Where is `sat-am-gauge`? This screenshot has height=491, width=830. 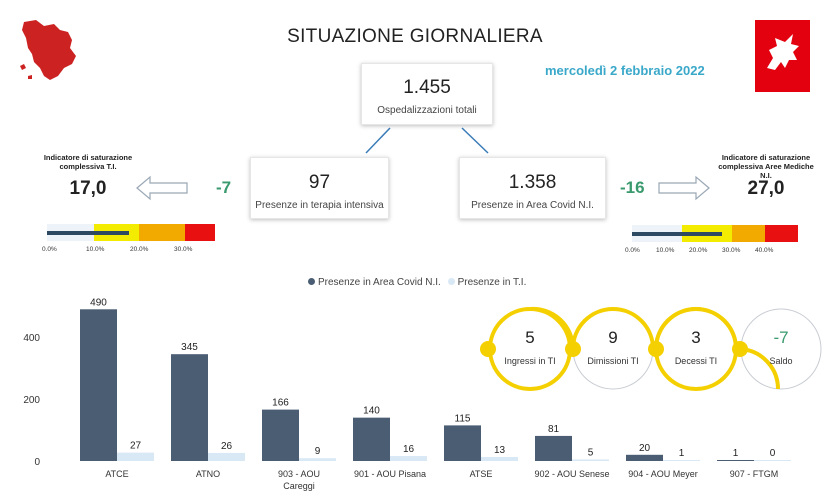 sat-am-gauge is located at coordinates (715, 233).